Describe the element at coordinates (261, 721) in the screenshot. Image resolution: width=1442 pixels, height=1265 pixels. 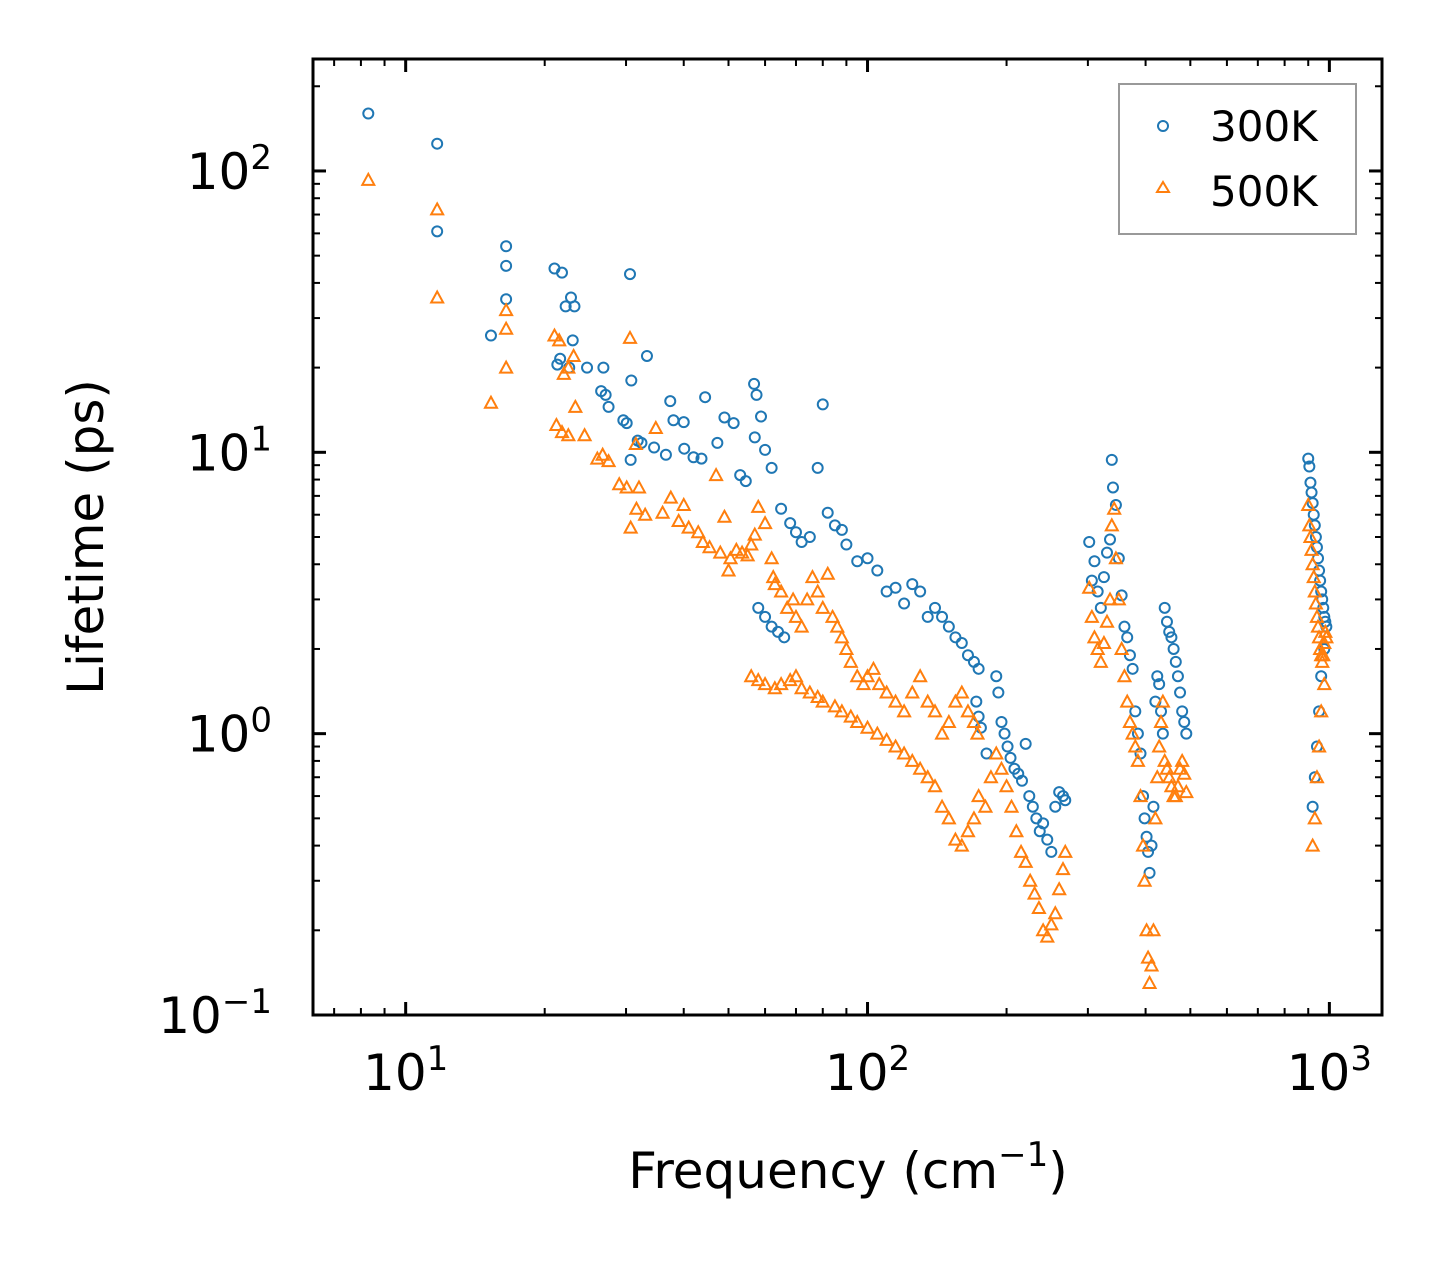
I see `tick-label-exponent: 0` at that location.